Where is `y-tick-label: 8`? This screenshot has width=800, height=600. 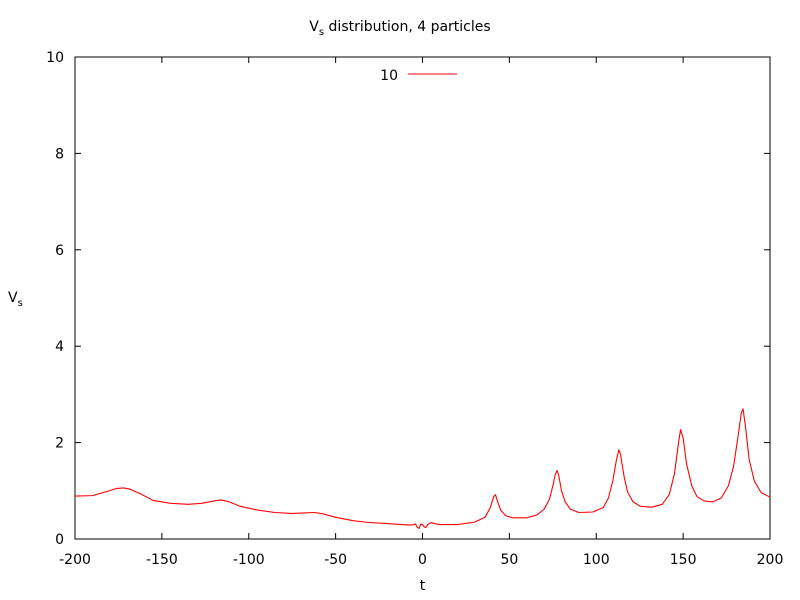 y-tick-label: 8 is located at coordinates (59, 154).